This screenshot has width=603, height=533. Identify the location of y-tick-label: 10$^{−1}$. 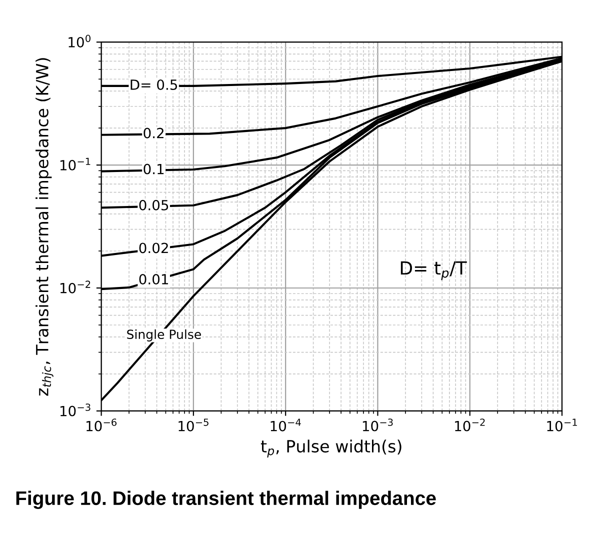
(75, 164).